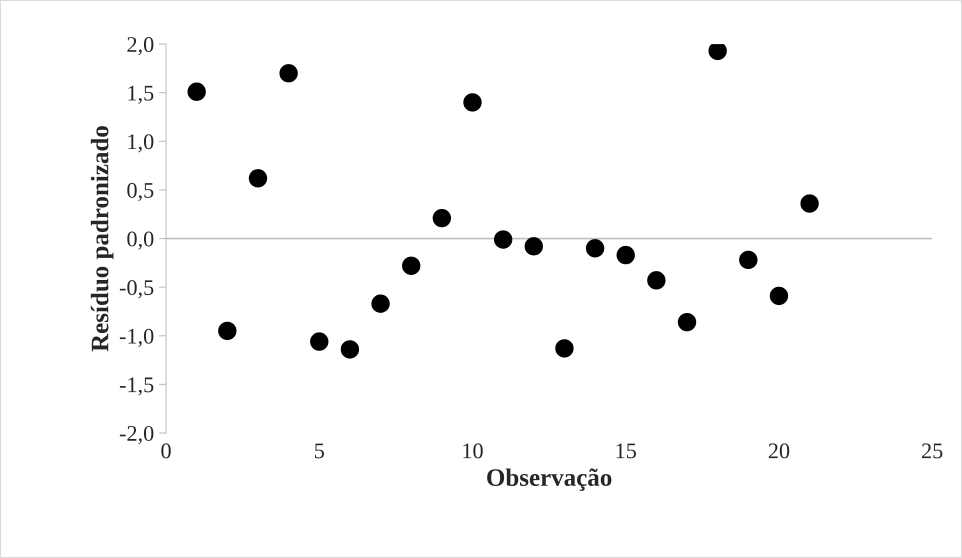  I want to click on y-tick-label: 0,5, so click(140, 192).